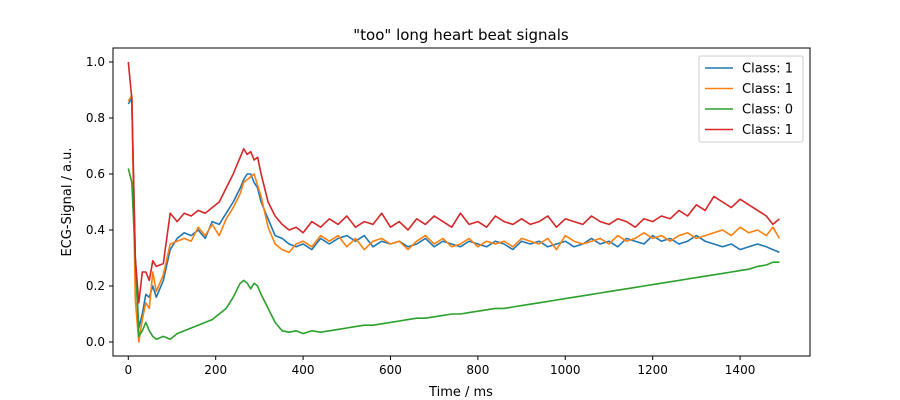  I want to click on y-tick-label: 0.6, so click(95, 174).